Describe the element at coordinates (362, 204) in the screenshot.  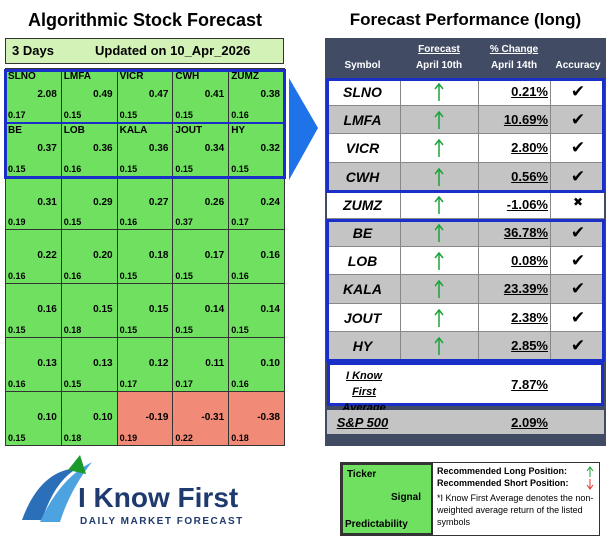
I see `symbol: ZUMZ` at that location.